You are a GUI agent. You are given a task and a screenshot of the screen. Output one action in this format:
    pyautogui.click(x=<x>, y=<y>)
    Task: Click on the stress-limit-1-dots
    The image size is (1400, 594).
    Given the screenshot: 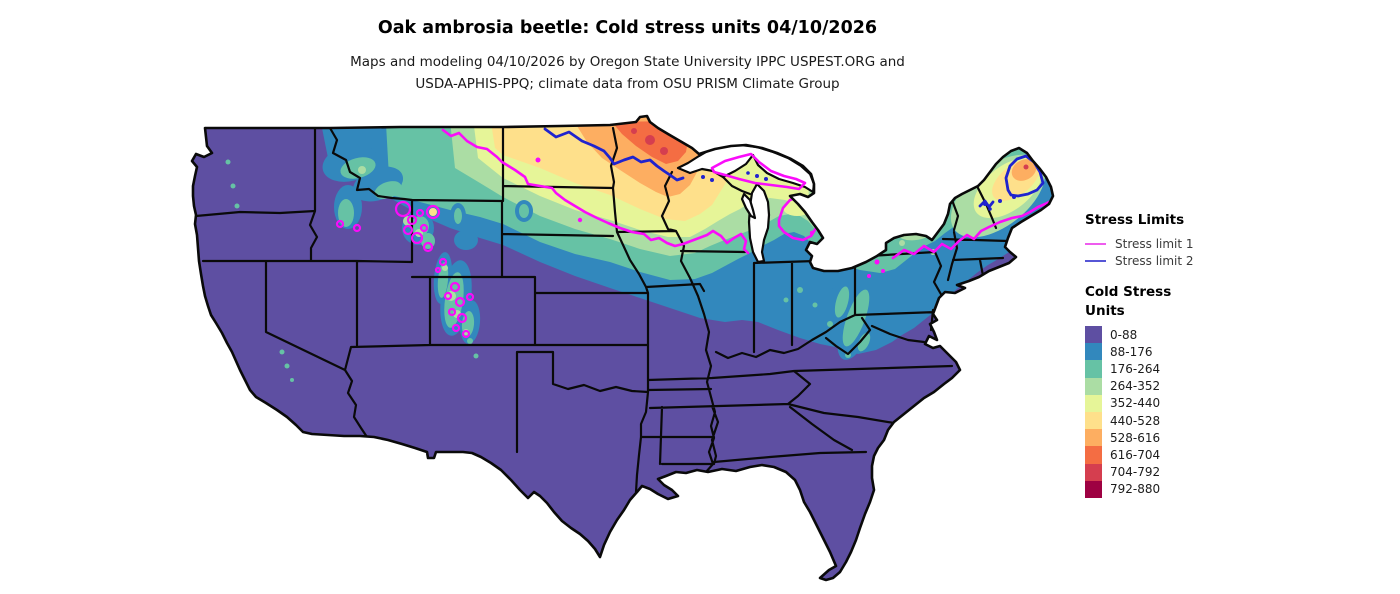 What is the action you would take?
    pyautogui.click(x=710, y=217)
    